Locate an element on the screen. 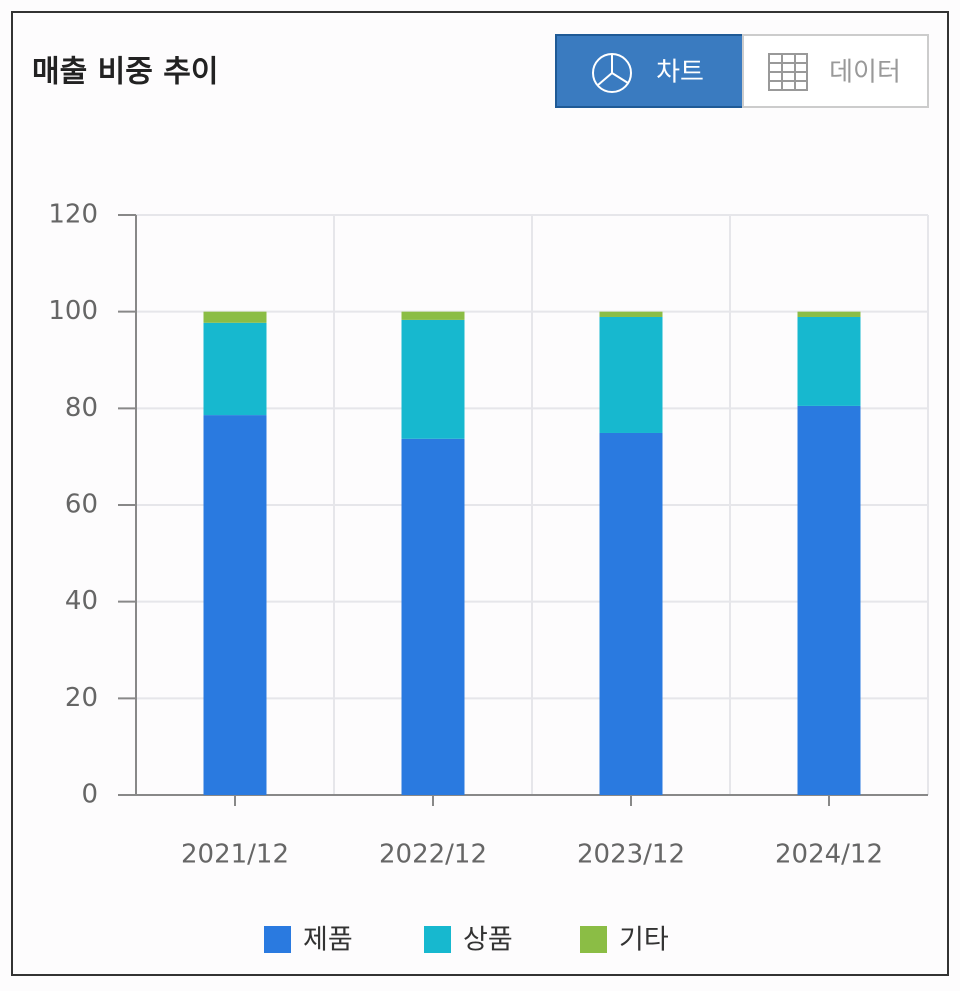  x-tick-label: 2021/12 is located at coordinates (235, 855).